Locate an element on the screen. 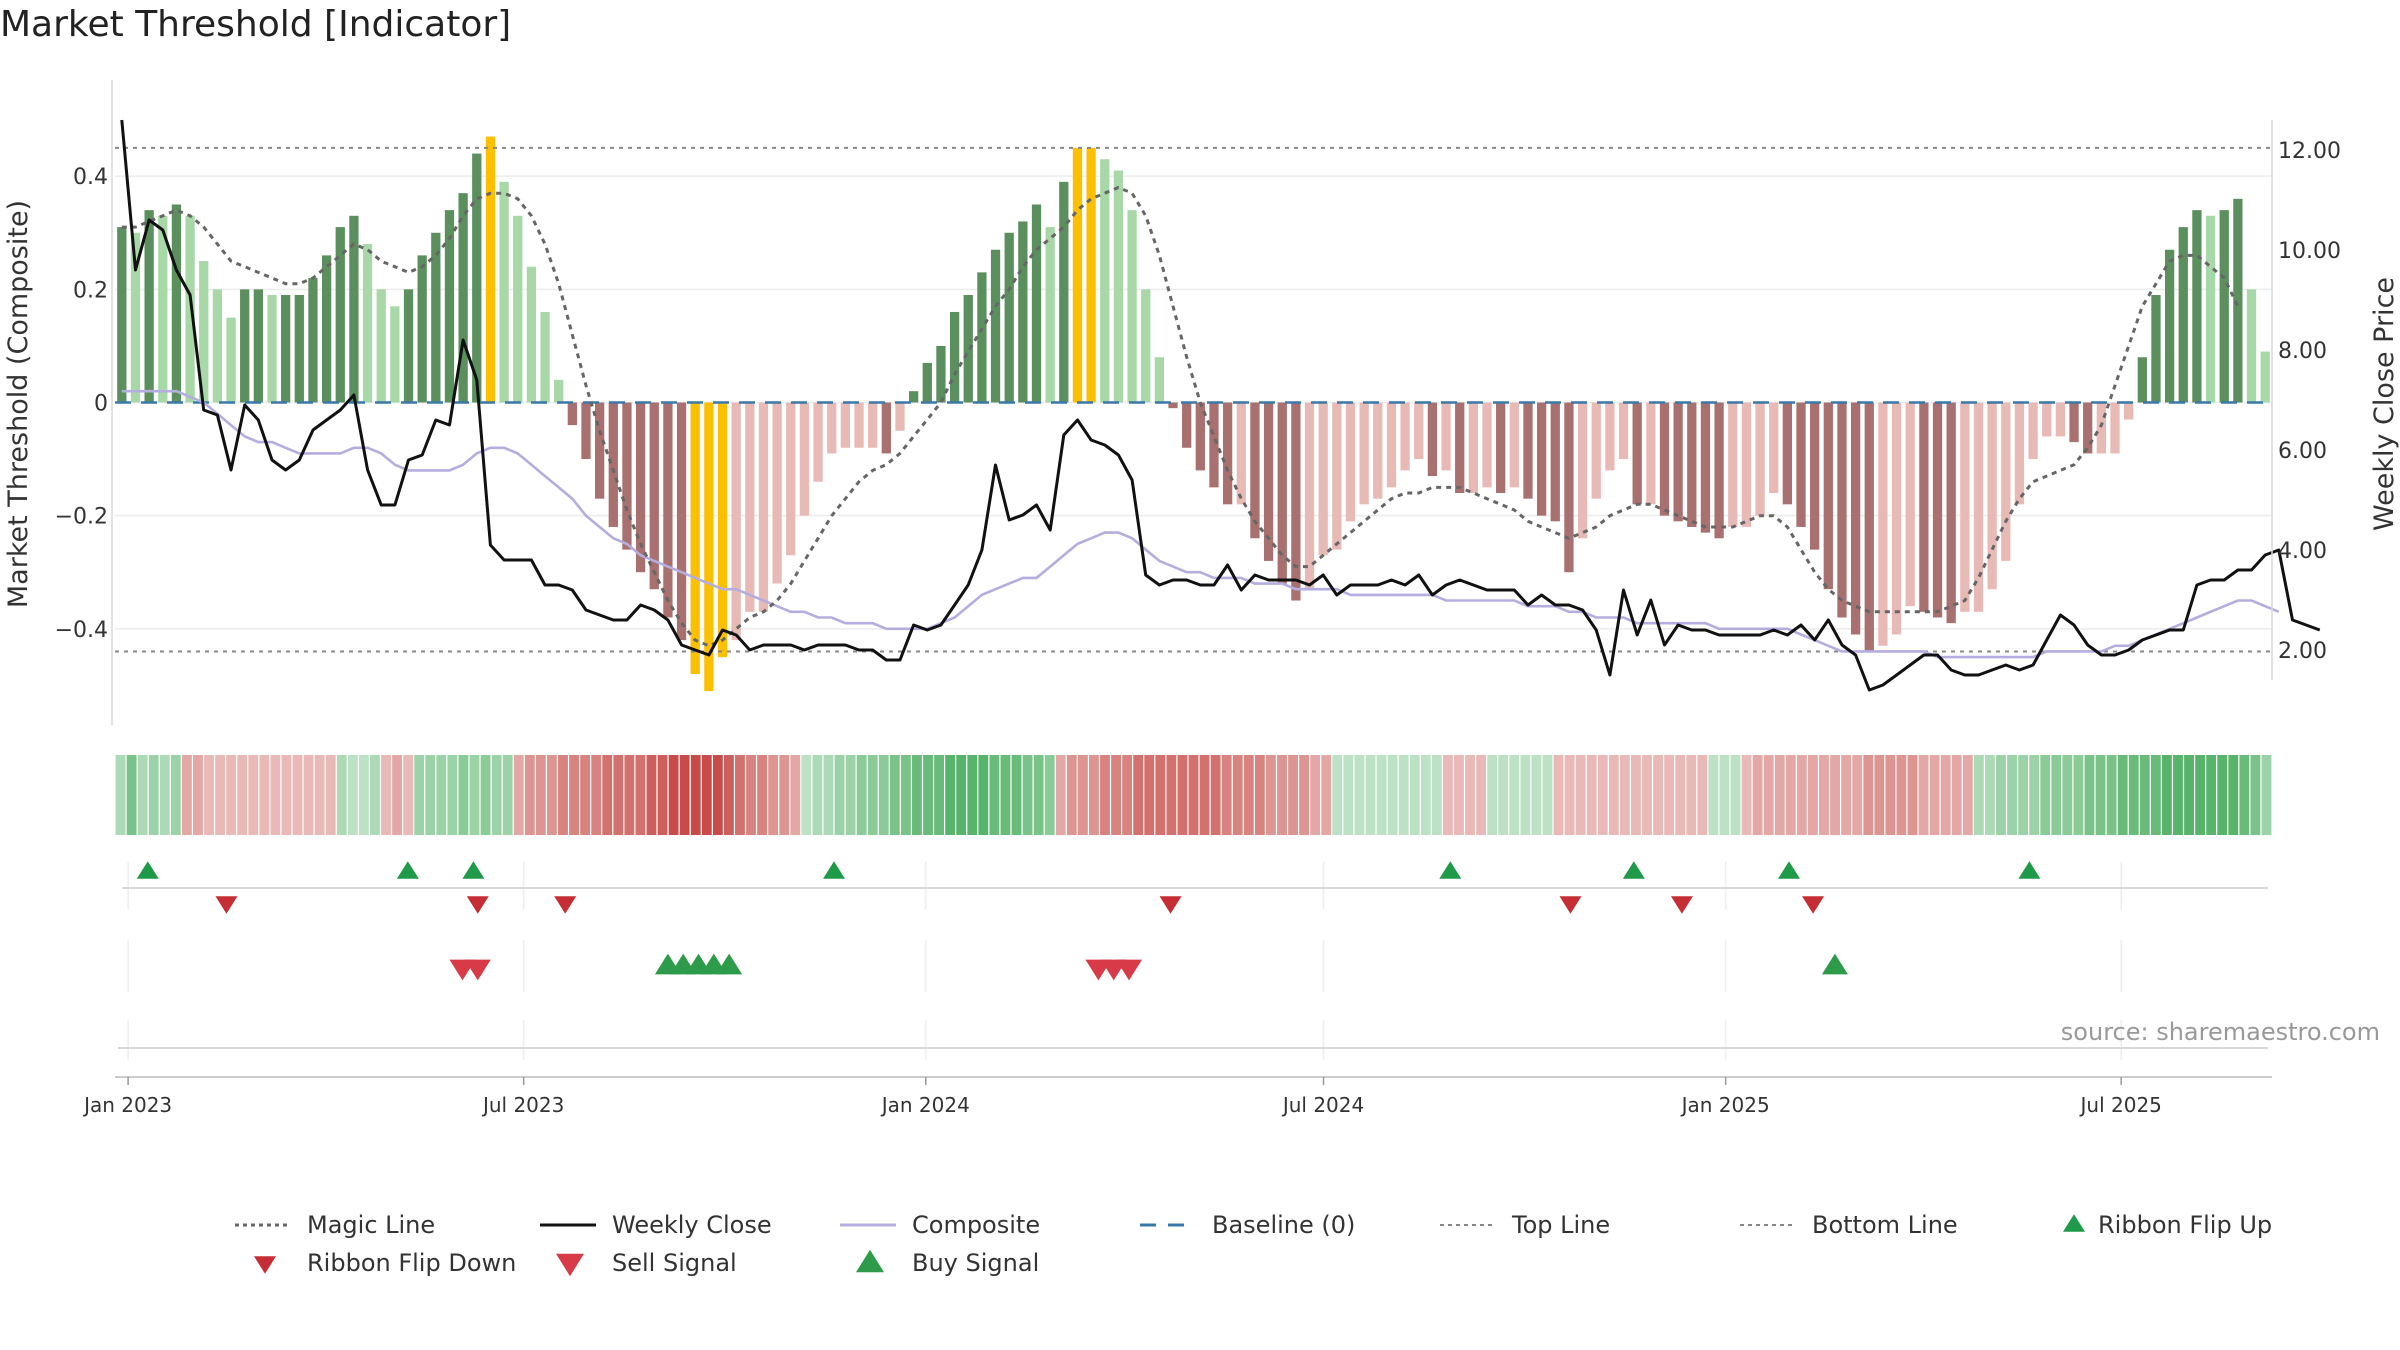 The width and height of the screenshot is (2400, 1350). y-tick-label-right: 10.00 is located at coordinates (2309, 251).